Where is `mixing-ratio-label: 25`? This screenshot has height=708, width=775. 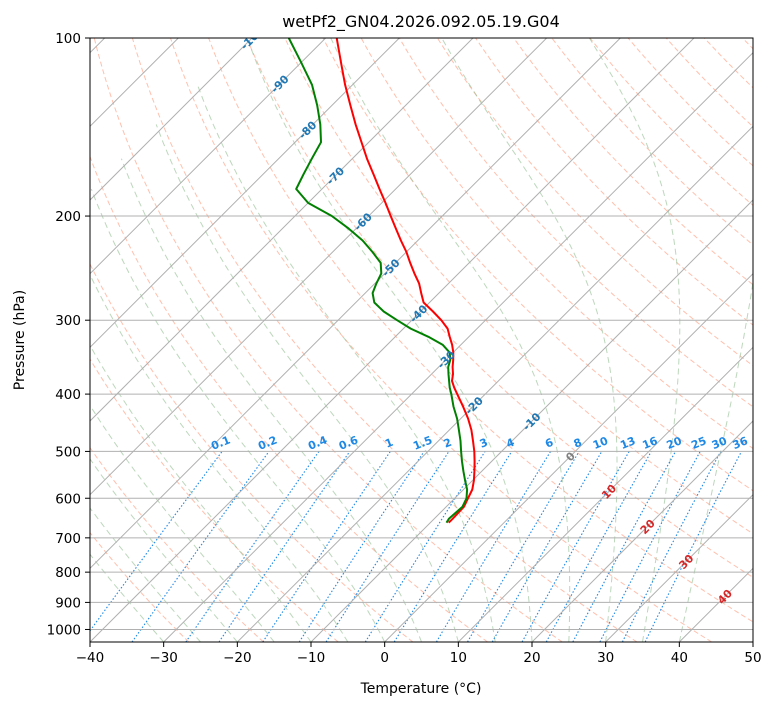
mixing-ratio-label: 25 is located at coordinates (698, 443).